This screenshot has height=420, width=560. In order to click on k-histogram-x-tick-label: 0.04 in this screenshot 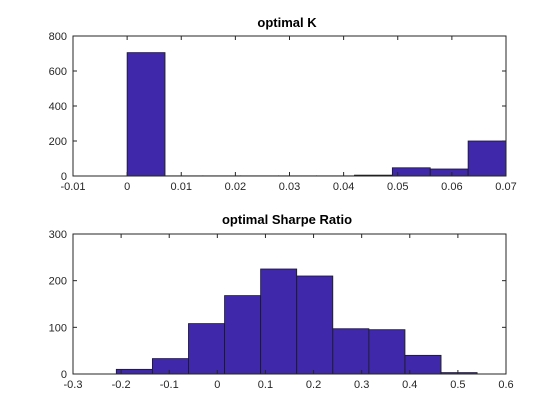, I will do `click(343, 187)`.